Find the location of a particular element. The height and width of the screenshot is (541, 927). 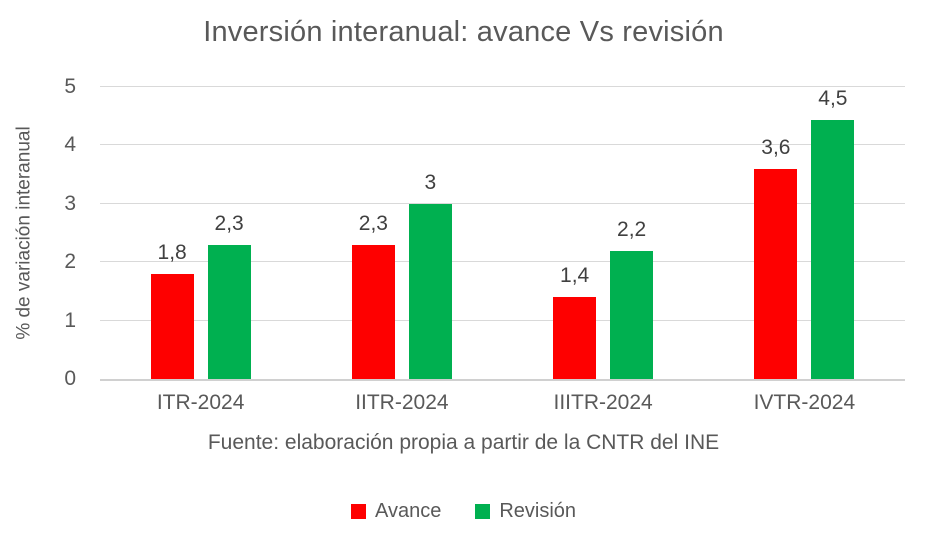

x-category-label: IIITR-2024 is located at coordinates (603, 402).